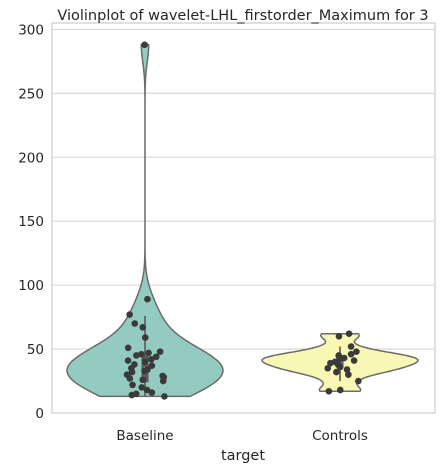 The height and width of the screenshot is (473, 446). What do you see at coordinates (340, 436) in the screenshot?
I see `x-tick-label: Controls` at bounding box center [340, 436].